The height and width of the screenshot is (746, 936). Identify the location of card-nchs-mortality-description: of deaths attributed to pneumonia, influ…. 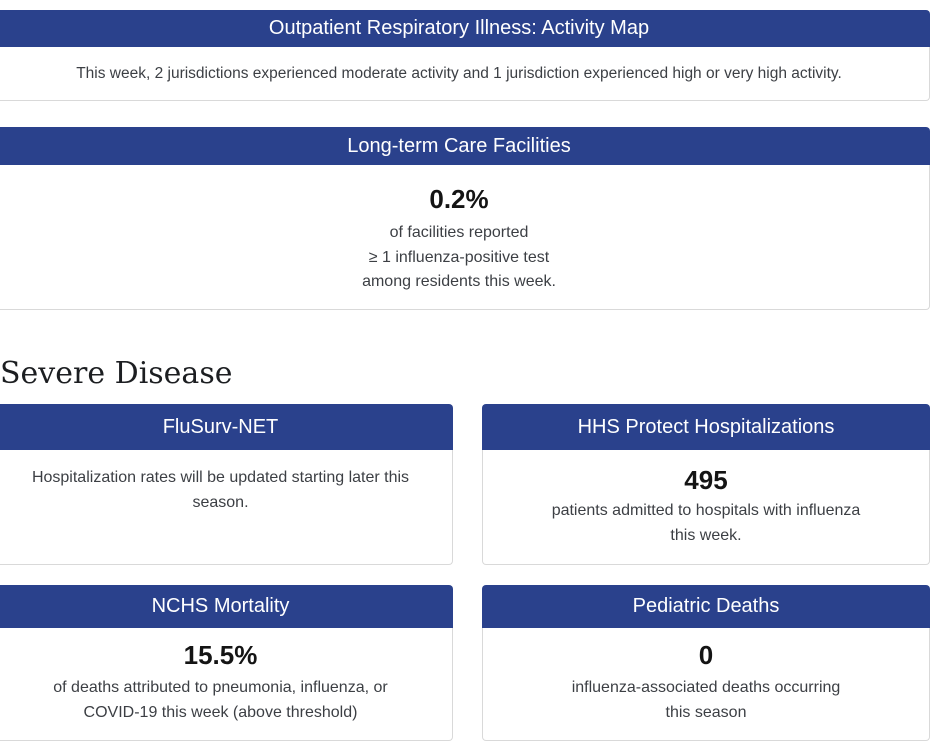
(220, 700).